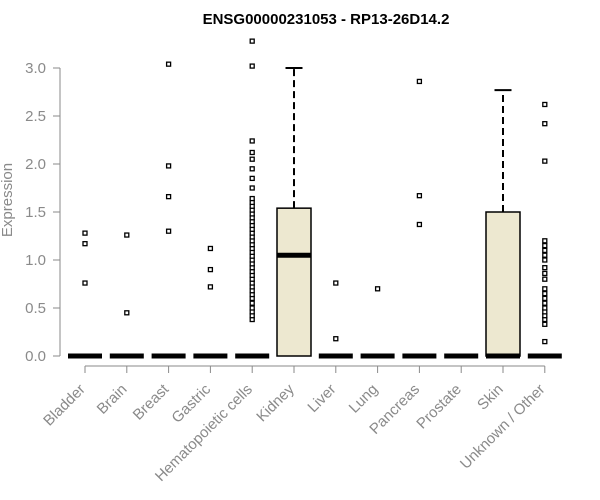 Image resolution: width=600 pixels, height=500 pixels. Describe the element at coordinates (326, 19) in the screenshot. I see `chart-title: ENSG00000231053 - RP13-26D14.2` at that location.